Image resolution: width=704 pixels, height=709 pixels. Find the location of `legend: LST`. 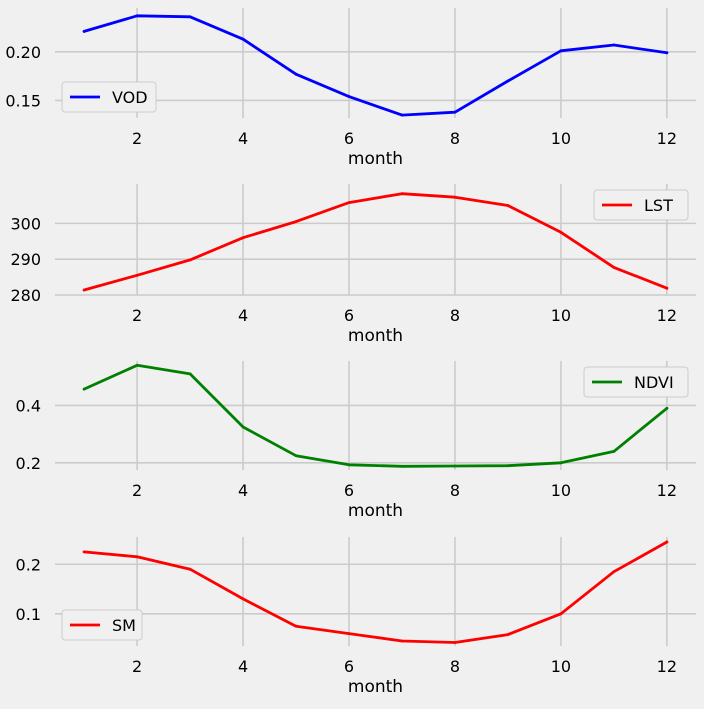

legend: LST is located at coordinates (641, 205).